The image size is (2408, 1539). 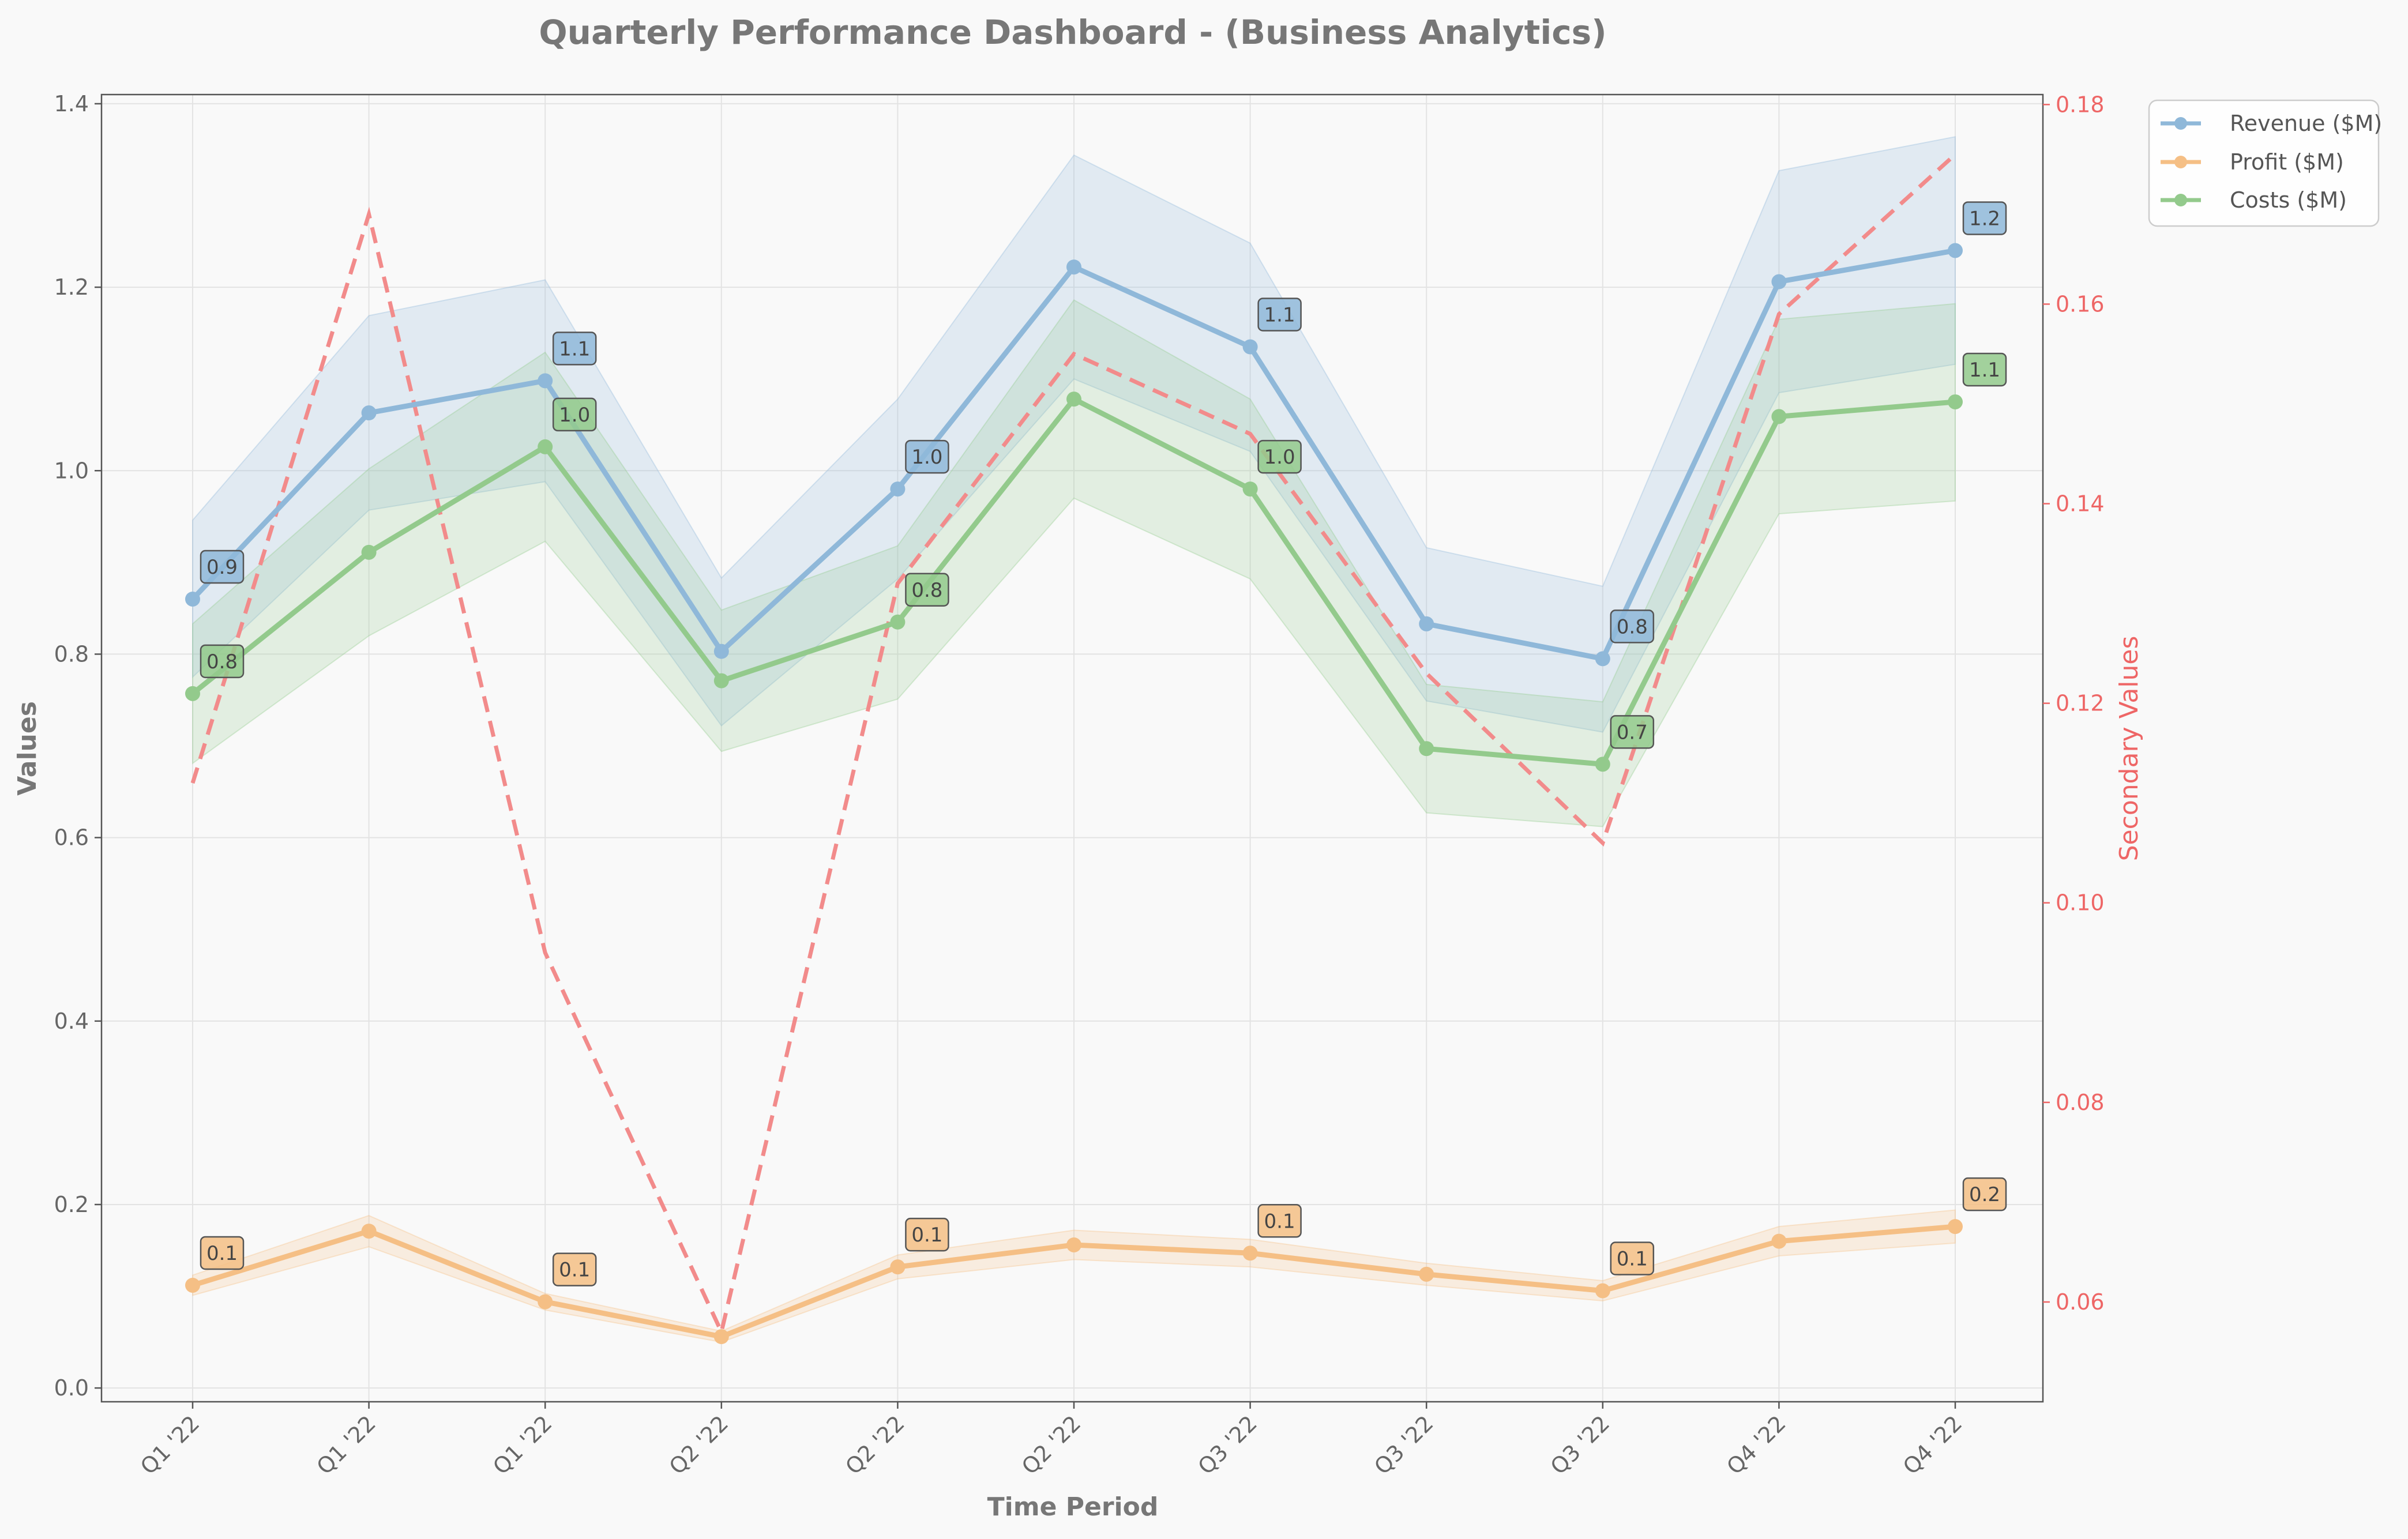 What do you see at coordinates (1633, 732) in the screenshot?
I see `data-label: 0.7` at bounding box center [1633, 732].